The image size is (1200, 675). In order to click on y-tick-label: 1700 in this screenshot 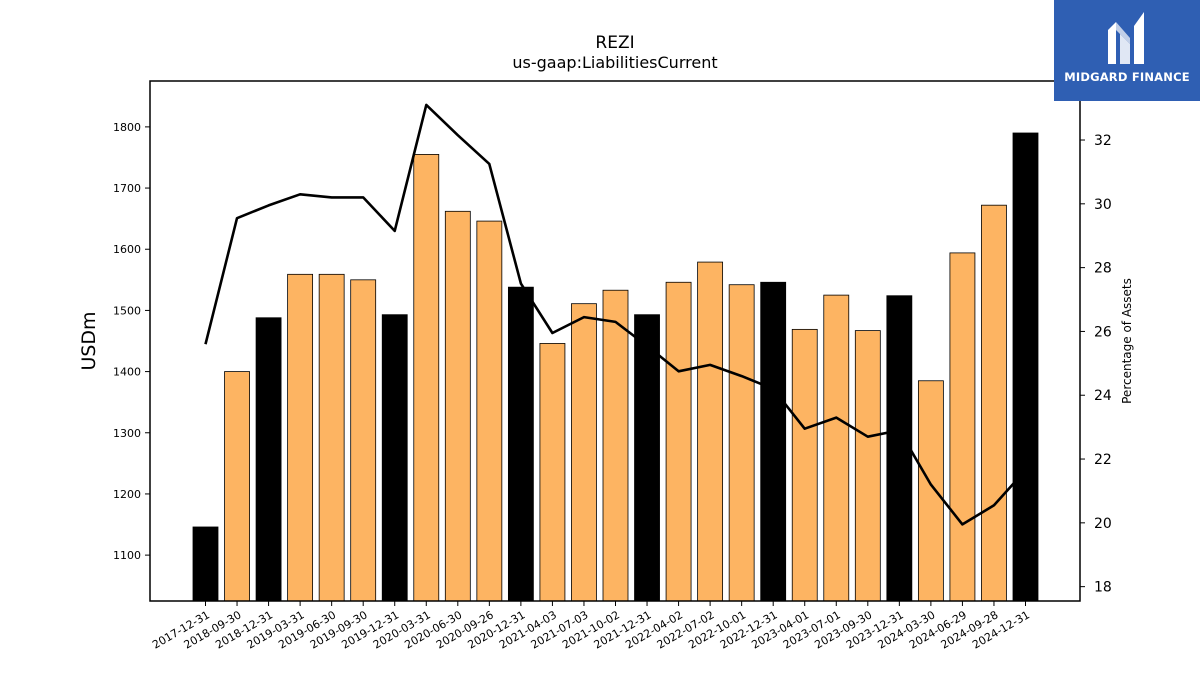, I will do `click(127, 188)`.